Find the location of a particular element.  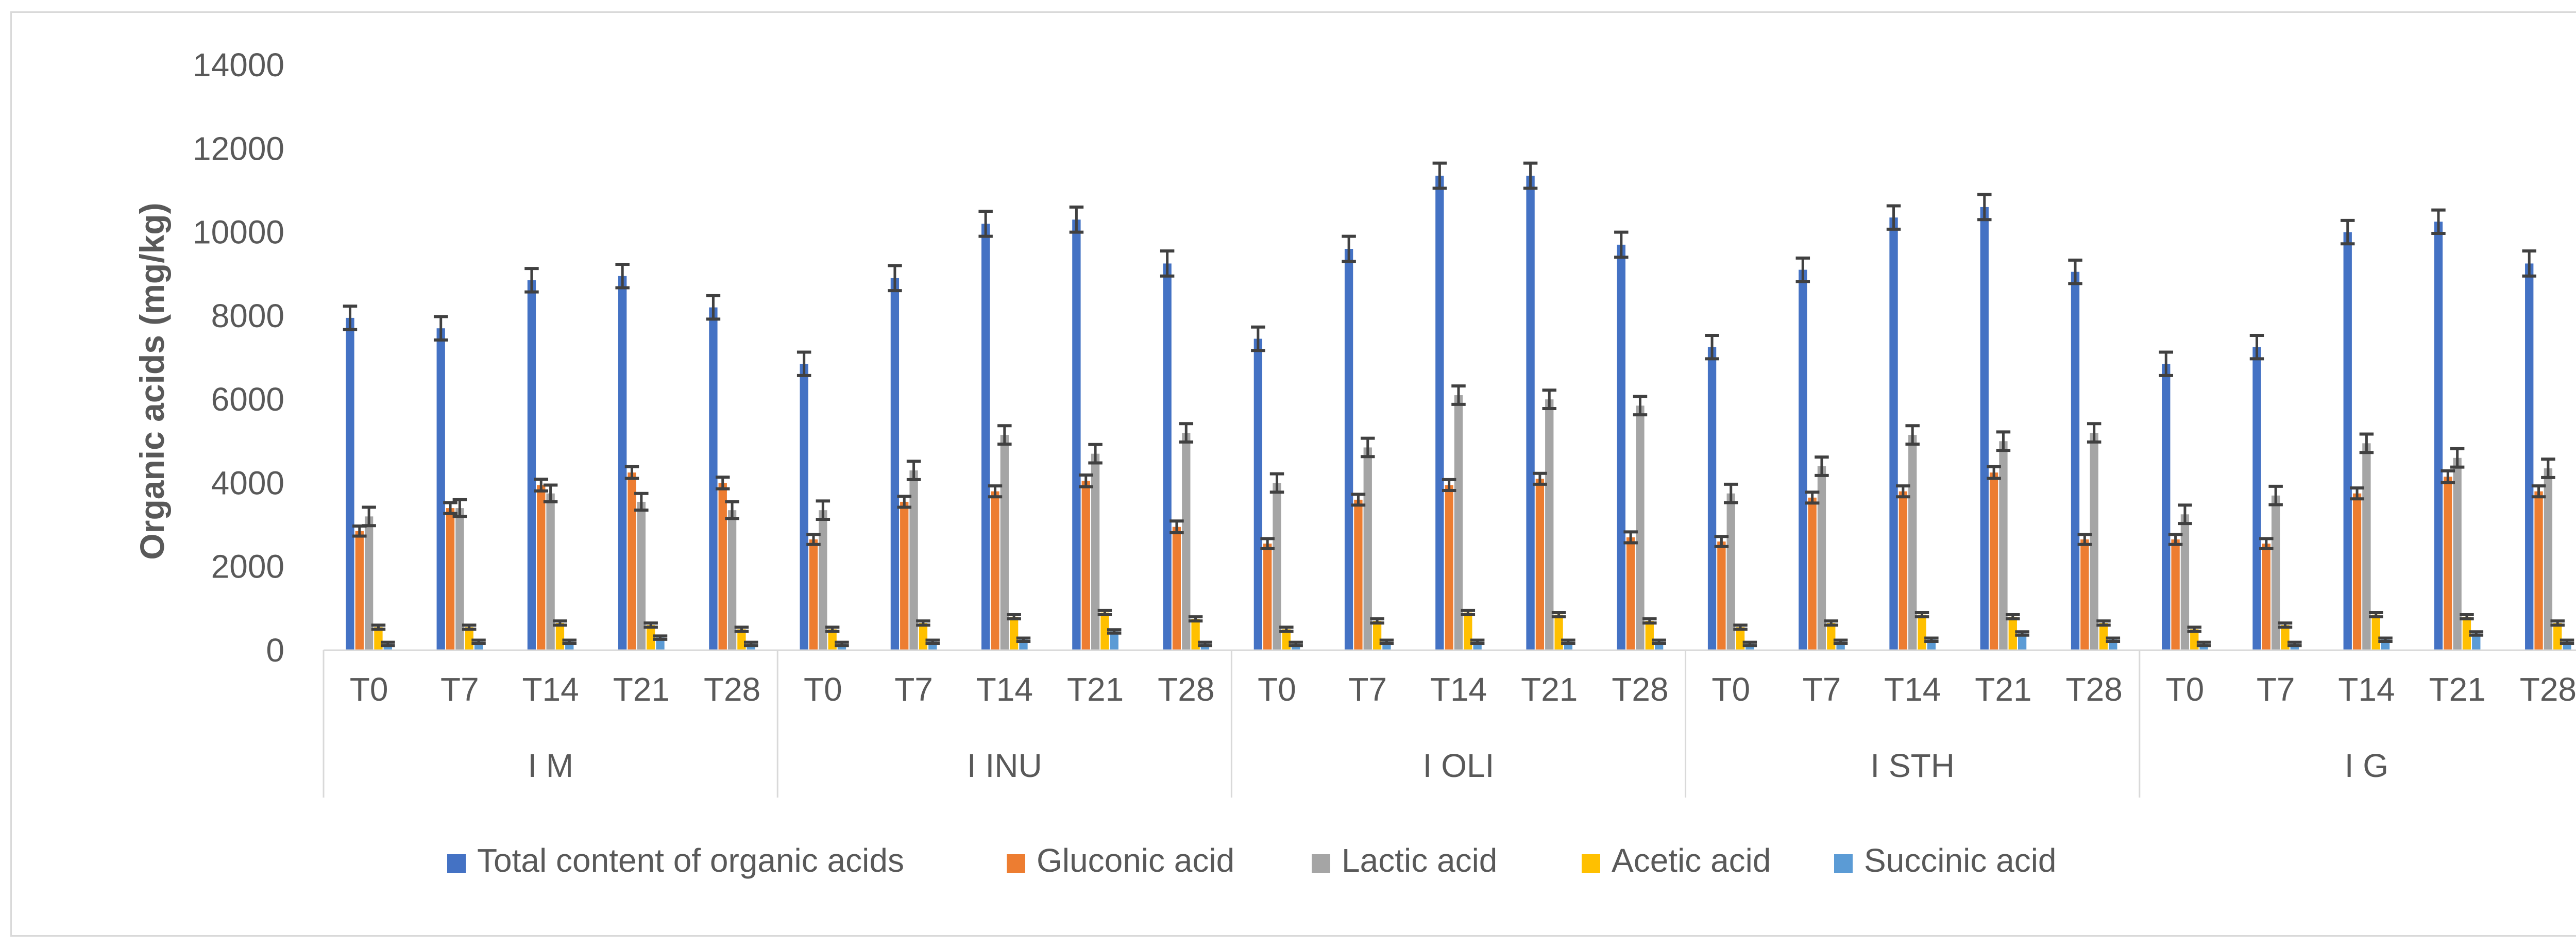

group-label: I M is located at coordinates (550, 766).